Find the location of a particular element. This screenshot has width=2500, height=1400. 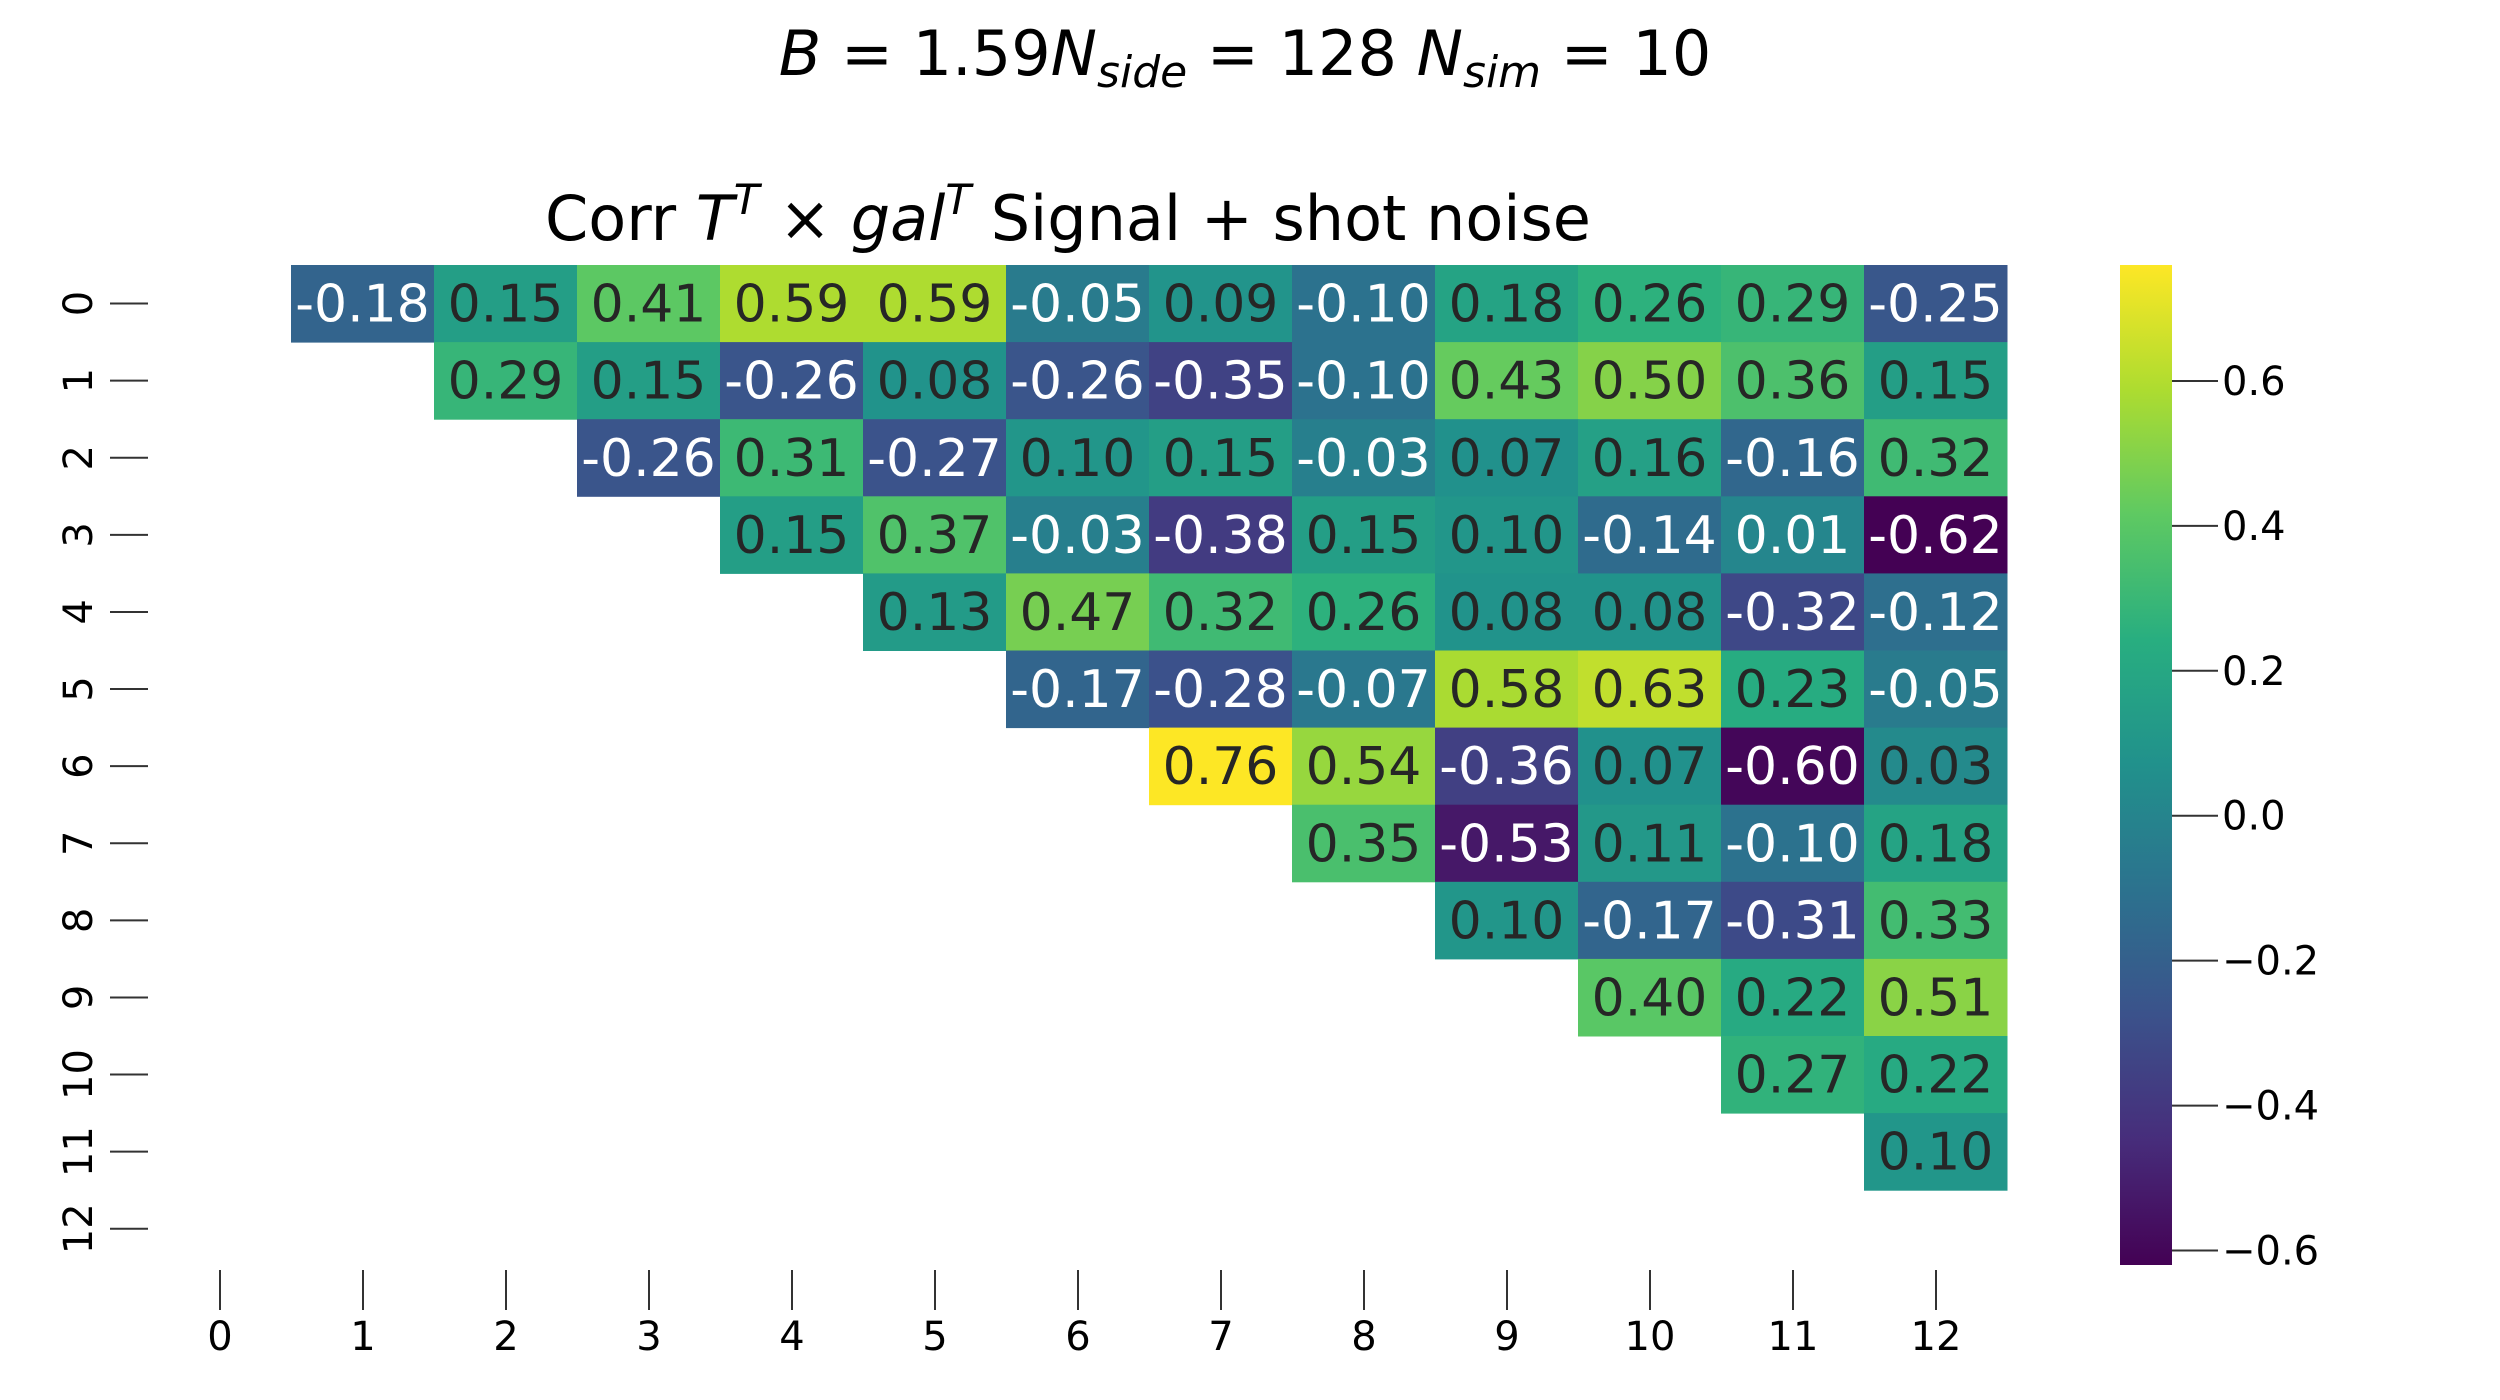

cell-value-label-8-12: 0.33 is located at coordinates (1936, 921).